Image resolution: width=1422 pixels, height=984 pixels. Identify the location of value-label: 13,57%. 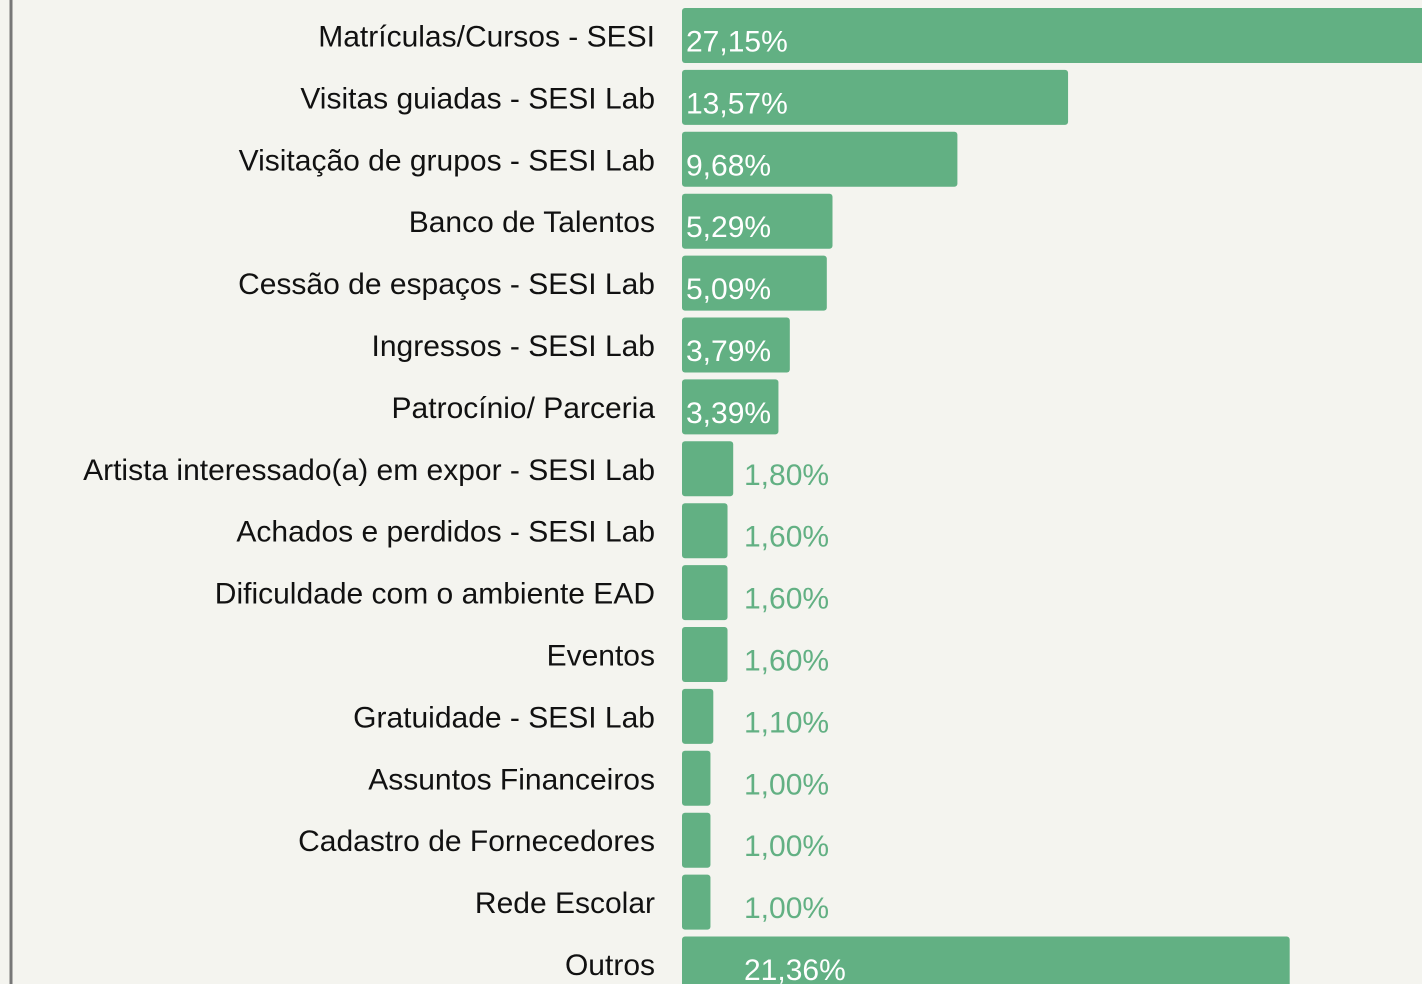
(737, 103).